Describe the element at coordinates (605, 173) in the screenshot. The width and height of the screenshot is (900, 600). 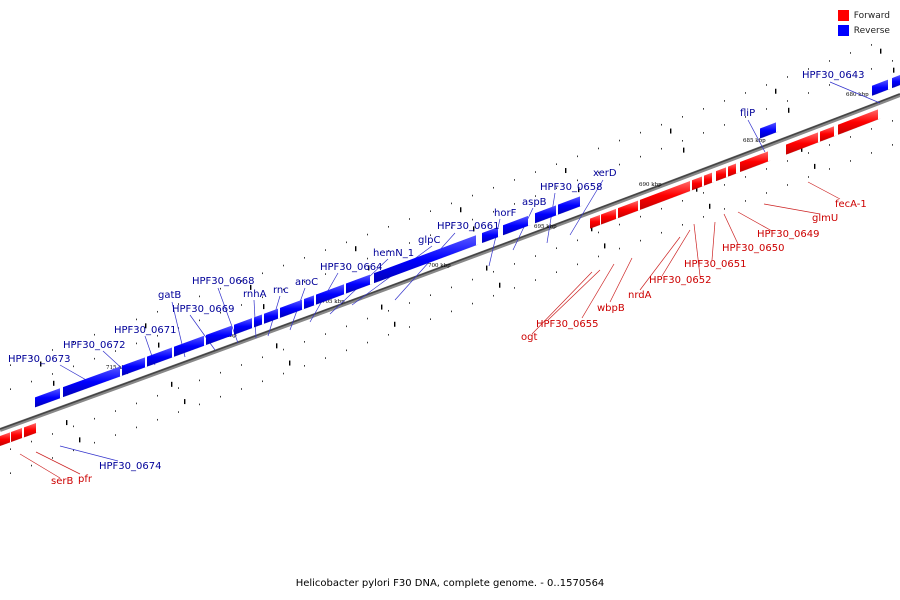
I see `gene-label-reverse: xerD` at that location.